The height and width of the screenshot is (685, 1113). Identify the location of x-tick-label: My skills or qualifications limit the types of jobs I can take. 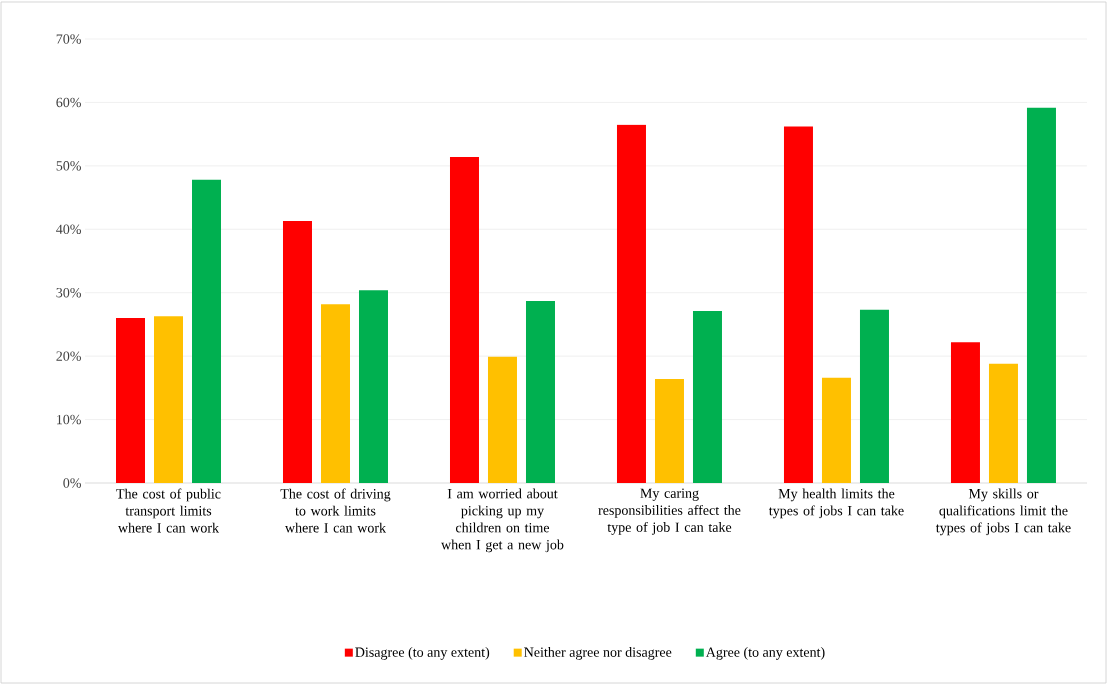
(1003, 512).